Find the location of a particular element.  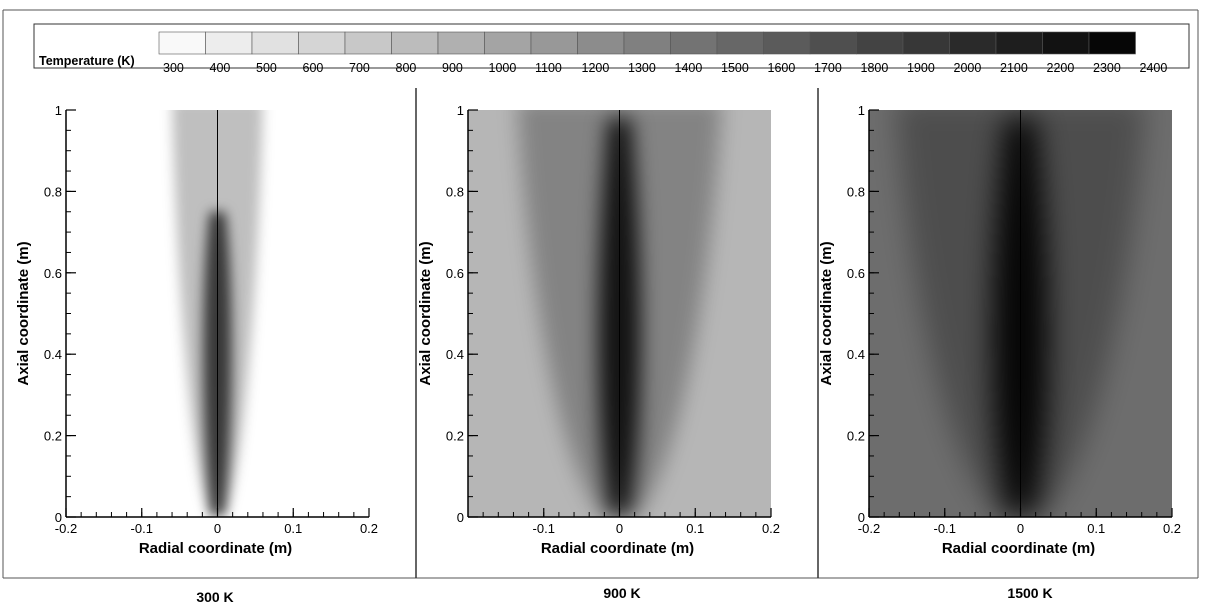

colorbar-tick-label: 1500 is located at coordinates (735, 68).